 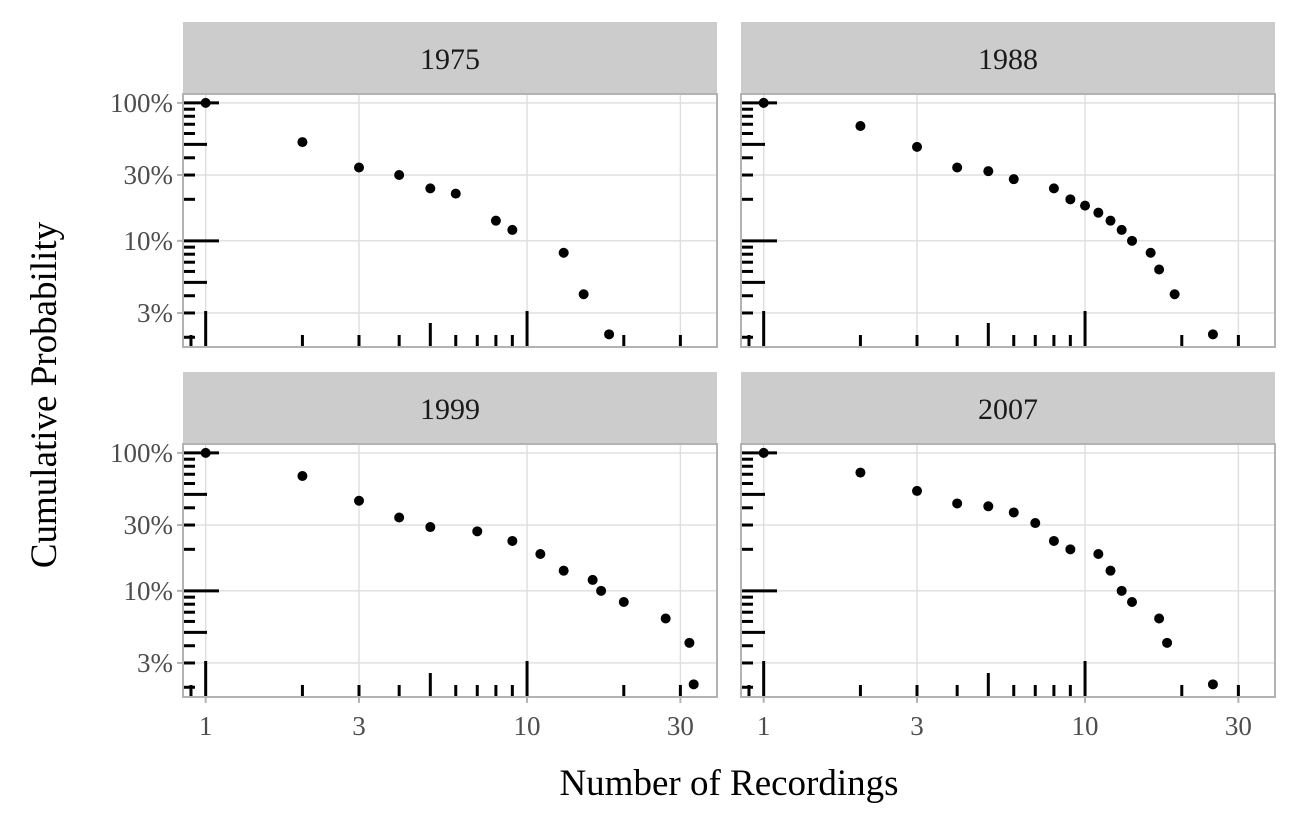 I want to click on facet-strip-label: 2007, so click(x=1008, y=409).